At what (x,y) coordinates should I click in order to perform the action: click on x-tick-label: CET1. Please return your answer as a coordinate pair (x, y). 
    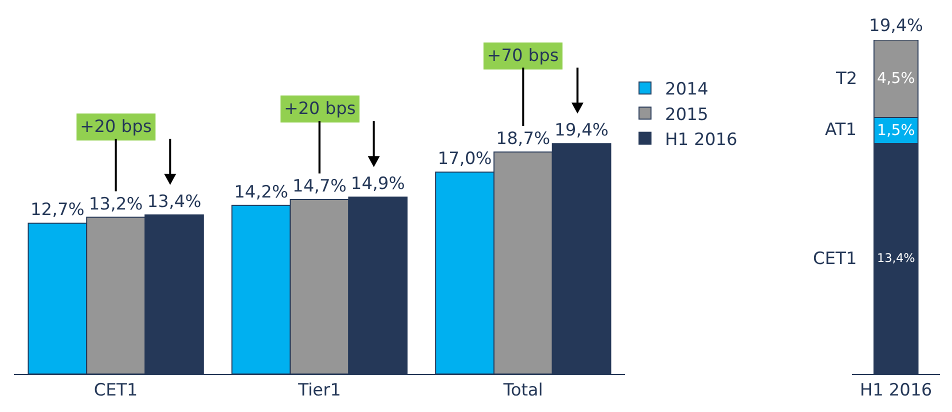
    Looking at the image, I should click on (116, 390).